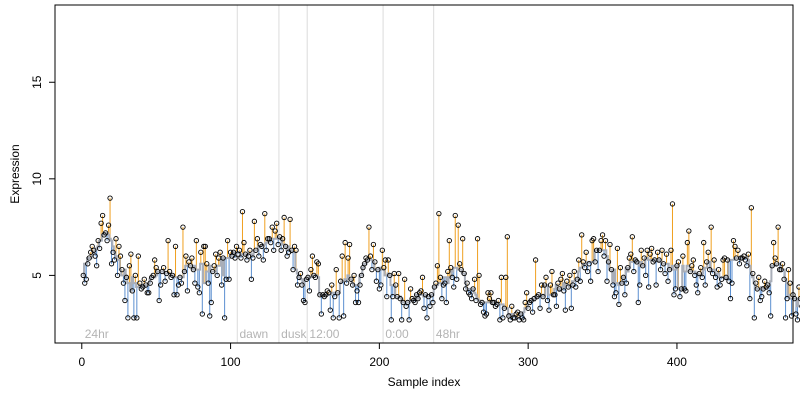 This screenshot has height=400, width=800. I want to click on y-tick-label: 10, so click(37, 179).